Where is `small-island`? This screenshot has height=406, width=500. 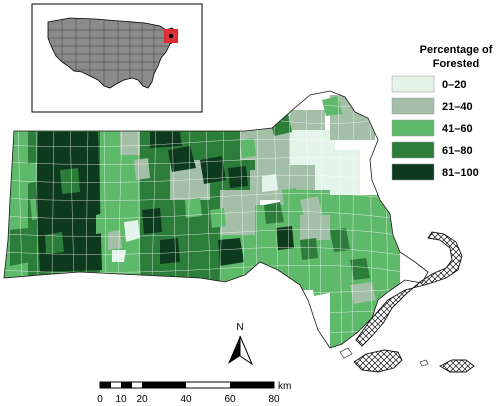
small-island is located at coordinates (424, 363).